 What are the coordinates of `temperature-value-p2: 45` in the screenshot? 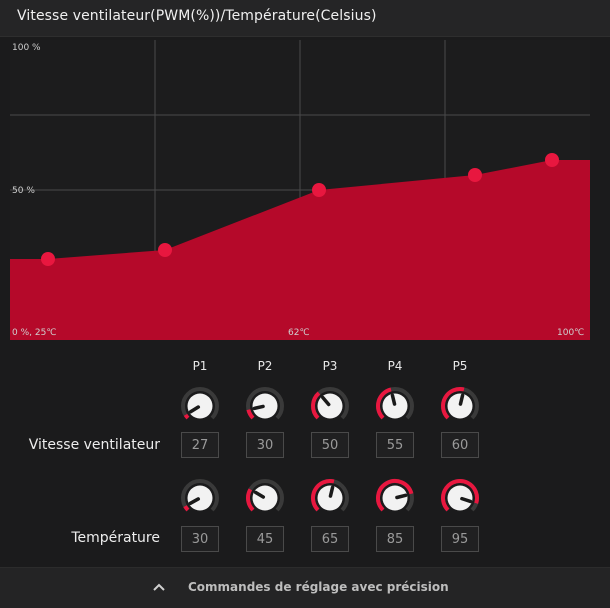 It's located at (265, 539).